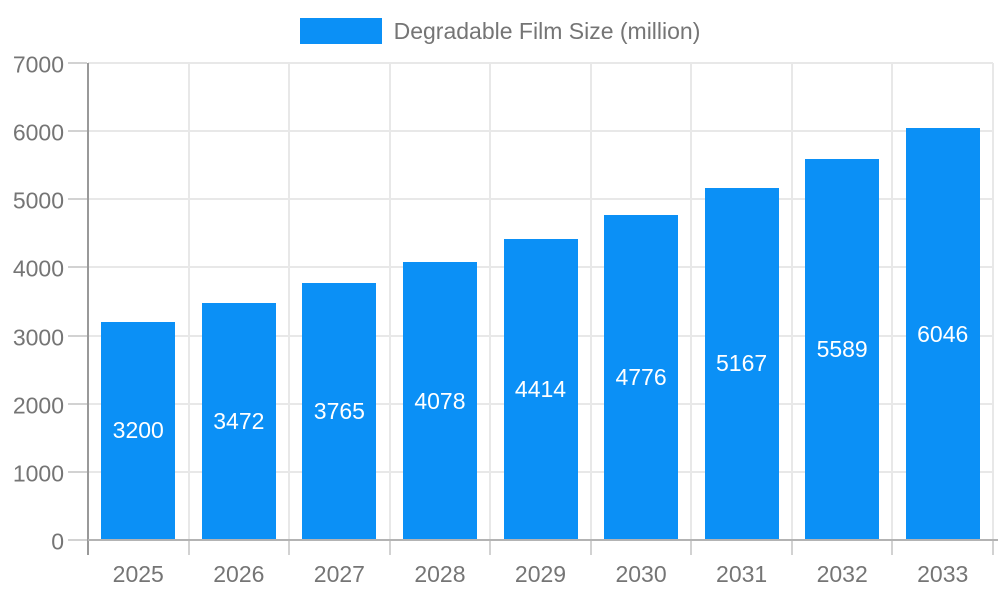  Describe the element at coordinates (57, 541) in the screenshot. I see `y-axis-label: 0` at that location.